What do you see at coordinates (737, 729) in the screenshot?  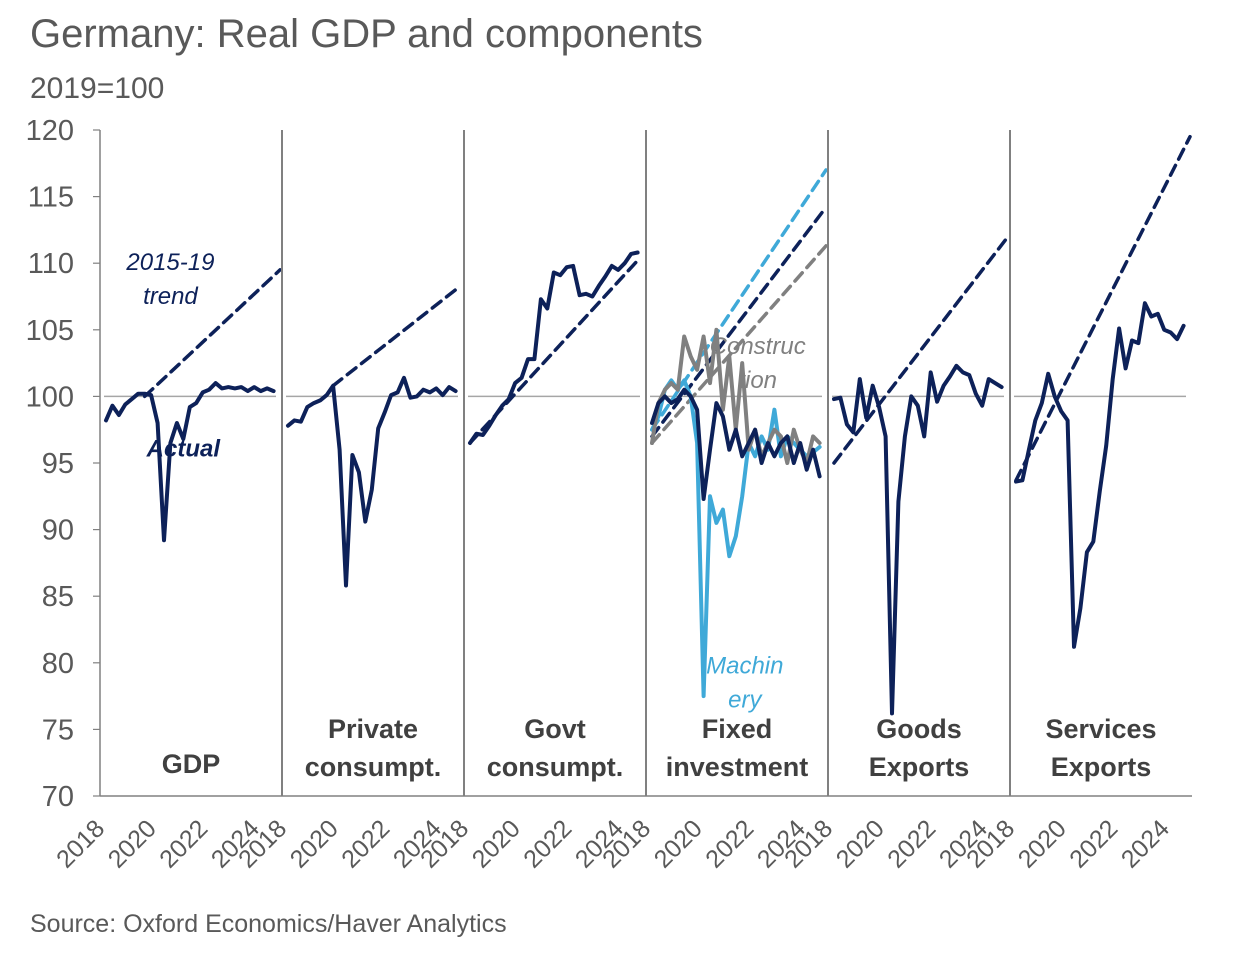 I see `panel-label: Fixed` at bounding box center [737, 729].